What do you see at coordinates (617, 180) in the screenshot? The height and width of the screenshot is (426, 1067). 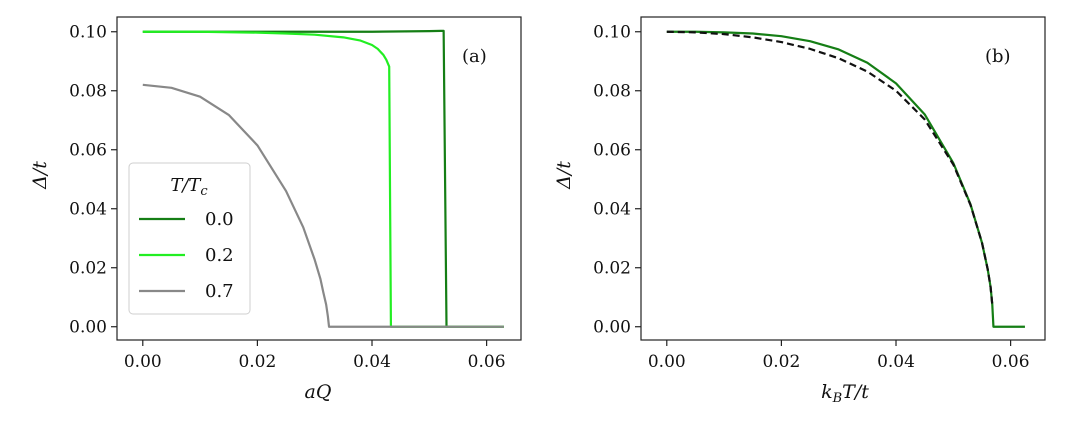 I see `panel-b-y-ticks: 0.00 0.02 0.04 0.06 0.08 0.10` at bounding box center [617, 180].